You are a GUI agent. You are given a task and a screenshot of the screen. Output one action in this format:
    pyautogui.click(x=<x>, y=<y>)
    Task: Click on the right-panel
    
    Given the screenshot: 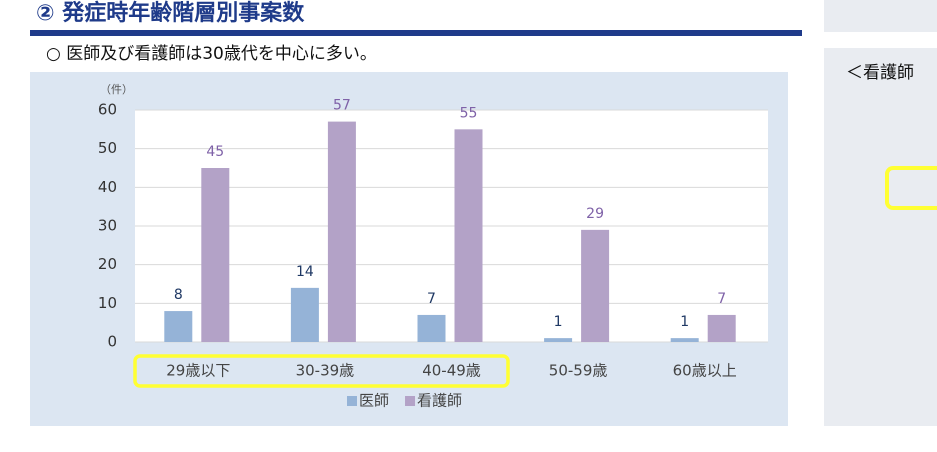 What is the action you would take?
    pyautogui.click(x=880, y=237)
    